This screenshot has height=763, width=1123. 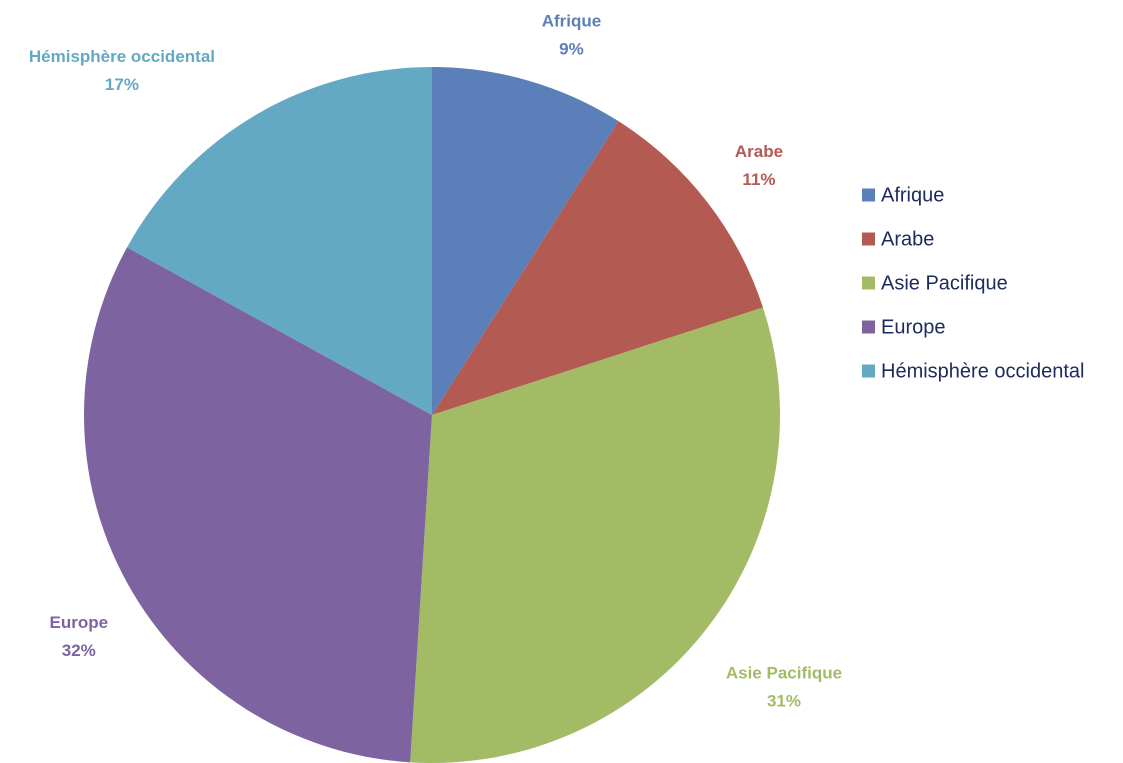 What do you see at coordinates (944, 283) in the screenshot?
I see `legend-label: Asie Pacifique` at bounding box center [944, 283].